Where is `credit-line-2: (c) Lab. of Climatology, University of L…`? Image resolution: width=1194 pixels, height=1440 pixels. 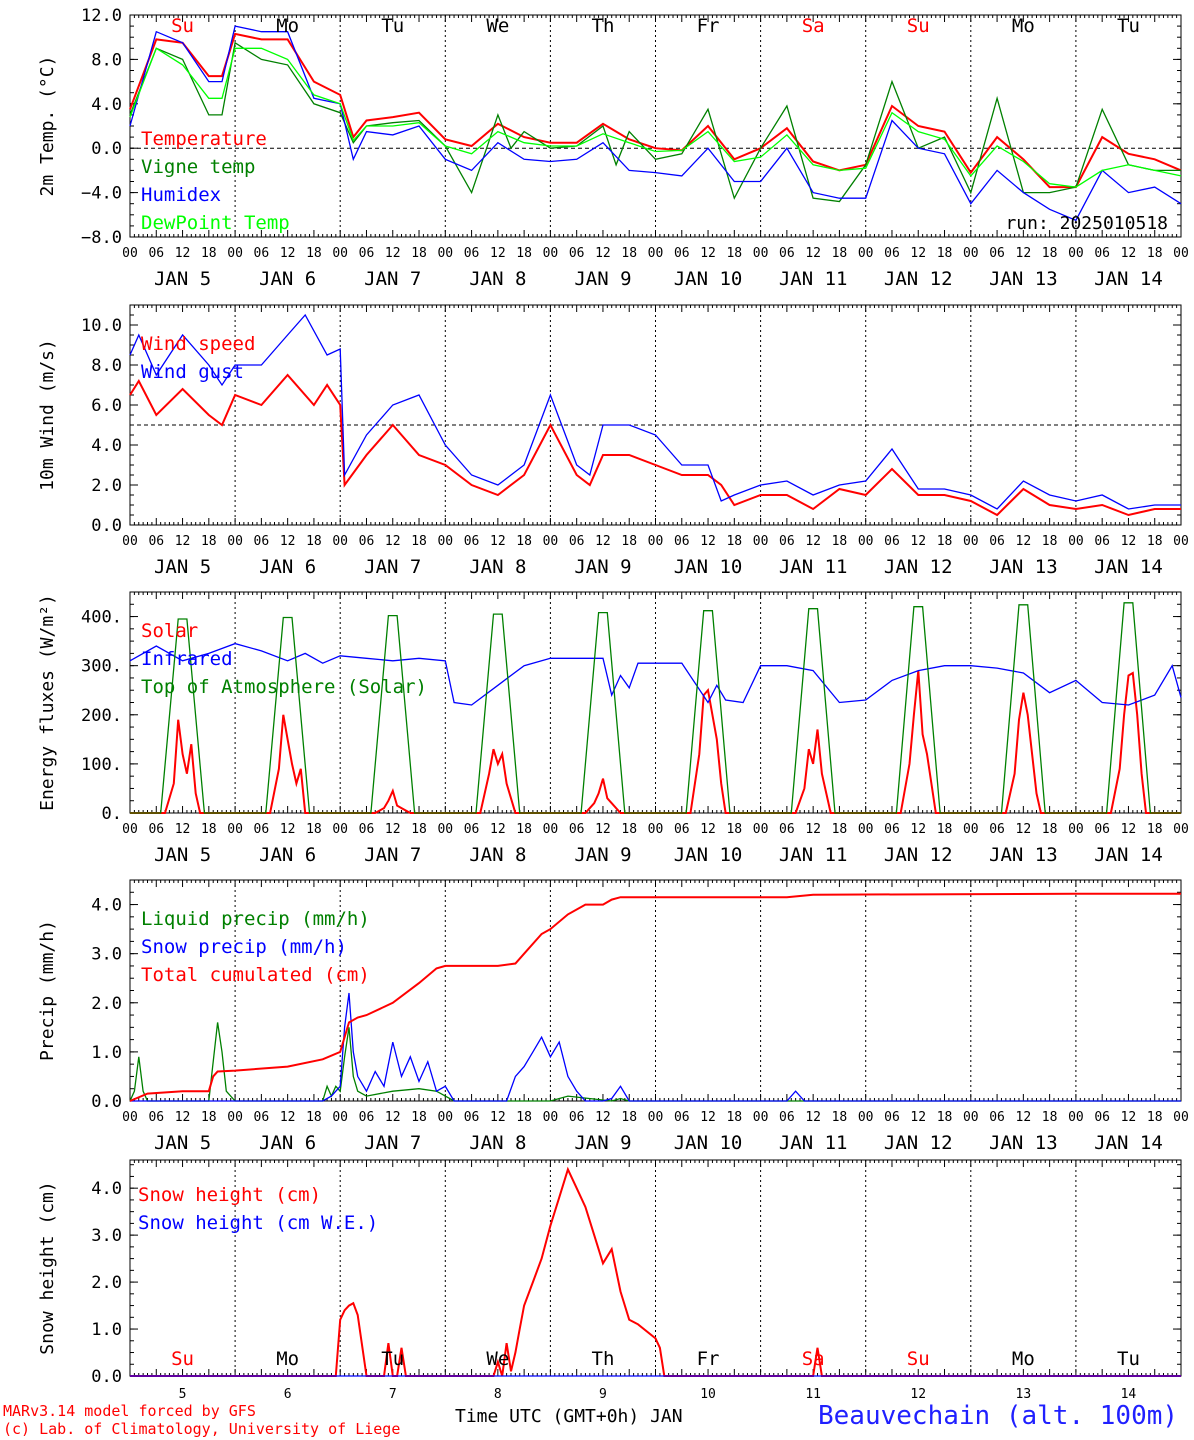 credit-line-2: (c) Lab. of Climatology, University of L… is located at coordinates (202, 1429).